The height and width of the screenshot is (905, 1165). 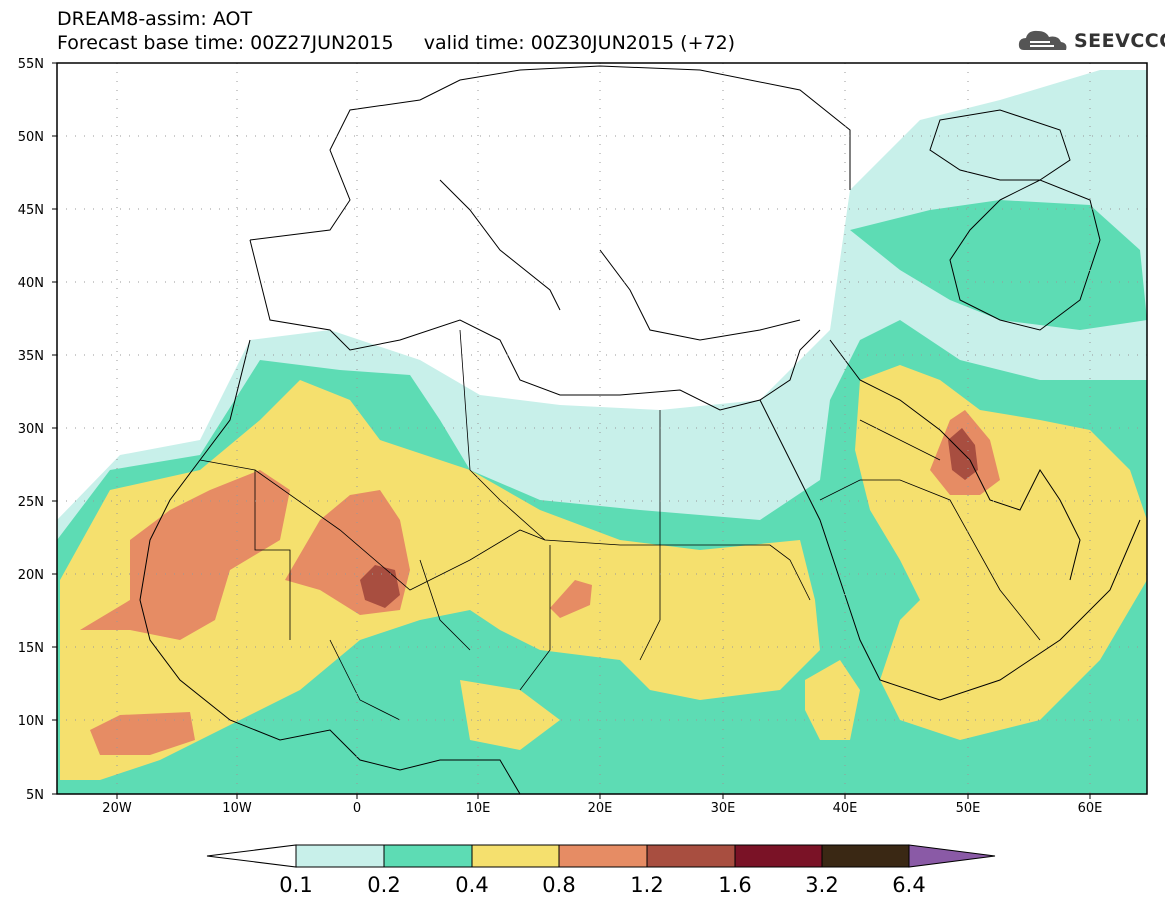 What do you see at coordinates (31, 64) in the screenshot?
I see `lat-label: 55N` at bounding box center [31, 64].